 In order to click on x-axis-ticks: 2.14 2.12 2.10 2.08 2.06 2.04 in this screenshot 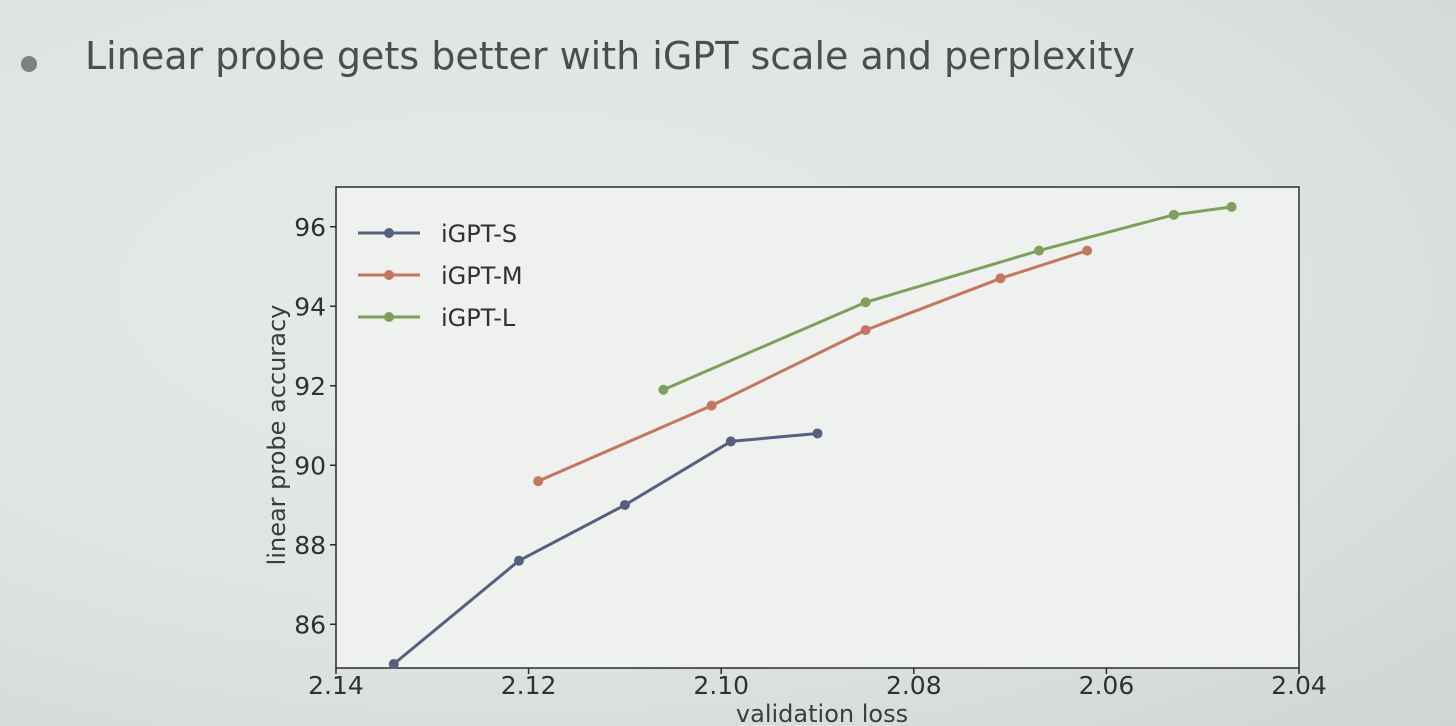, I will do `click(817, 684)`.